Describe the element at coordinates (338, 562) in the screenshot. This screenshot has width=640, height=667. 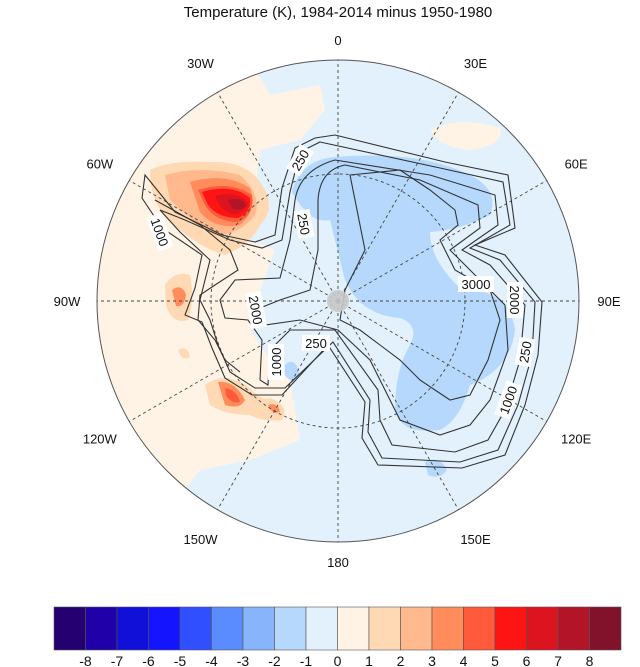
I see `longitude-label: 180` at that location.